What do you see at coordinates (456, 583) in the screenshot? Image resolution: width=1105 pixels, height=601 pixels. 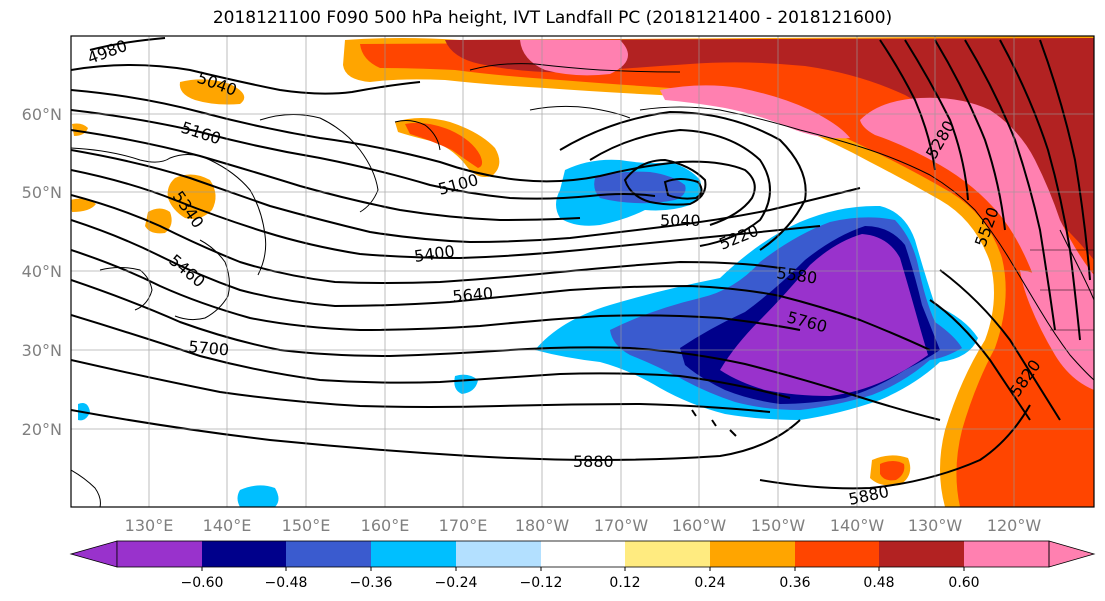 I see `colorbar-tick-label: −0.24` at bounding box center [456, 583].